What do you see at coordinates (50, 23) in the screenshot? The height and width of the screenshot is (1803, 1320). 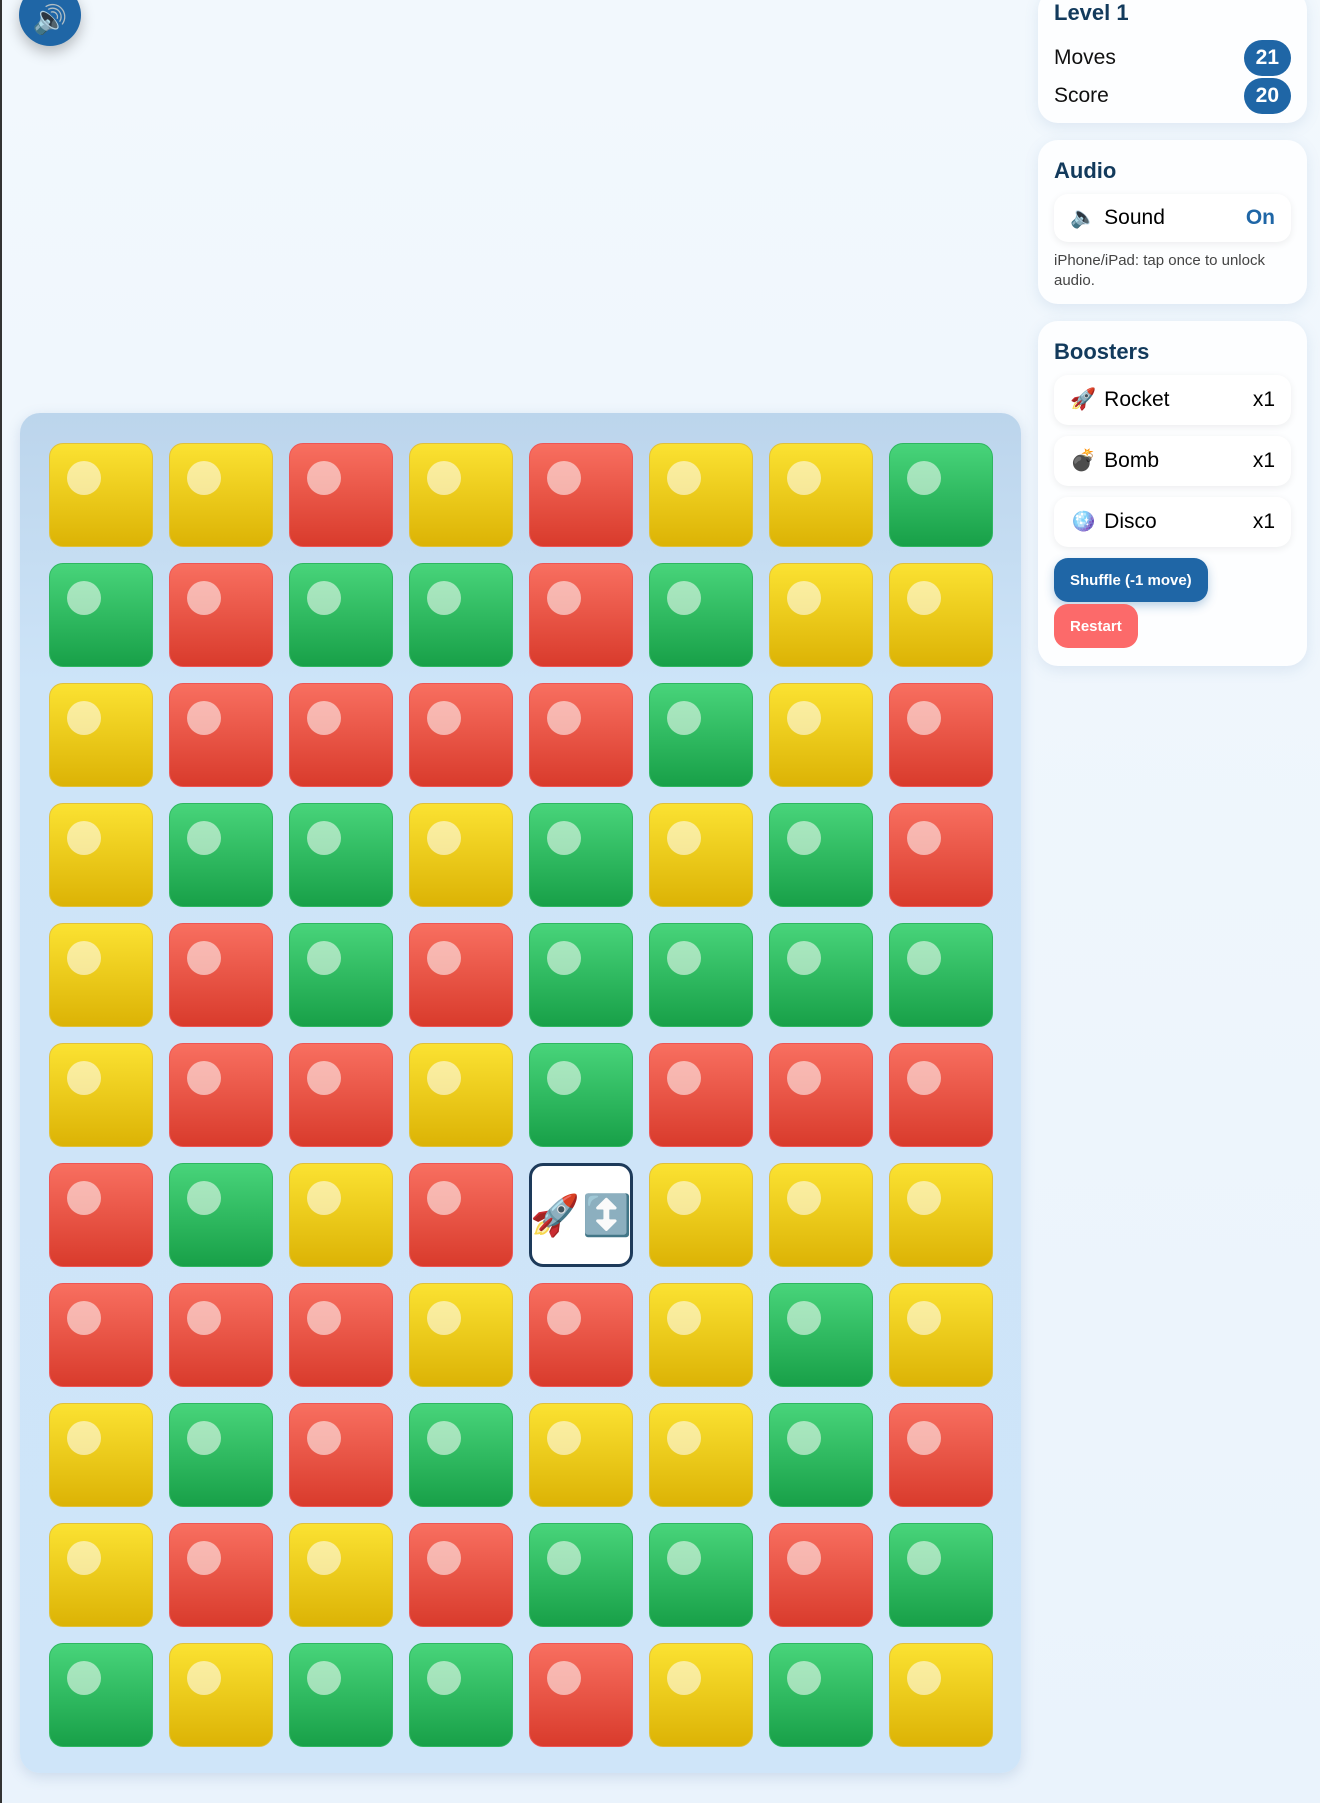 I see `sound-toggle-button: 🔊` at bounding box center [50, 23].